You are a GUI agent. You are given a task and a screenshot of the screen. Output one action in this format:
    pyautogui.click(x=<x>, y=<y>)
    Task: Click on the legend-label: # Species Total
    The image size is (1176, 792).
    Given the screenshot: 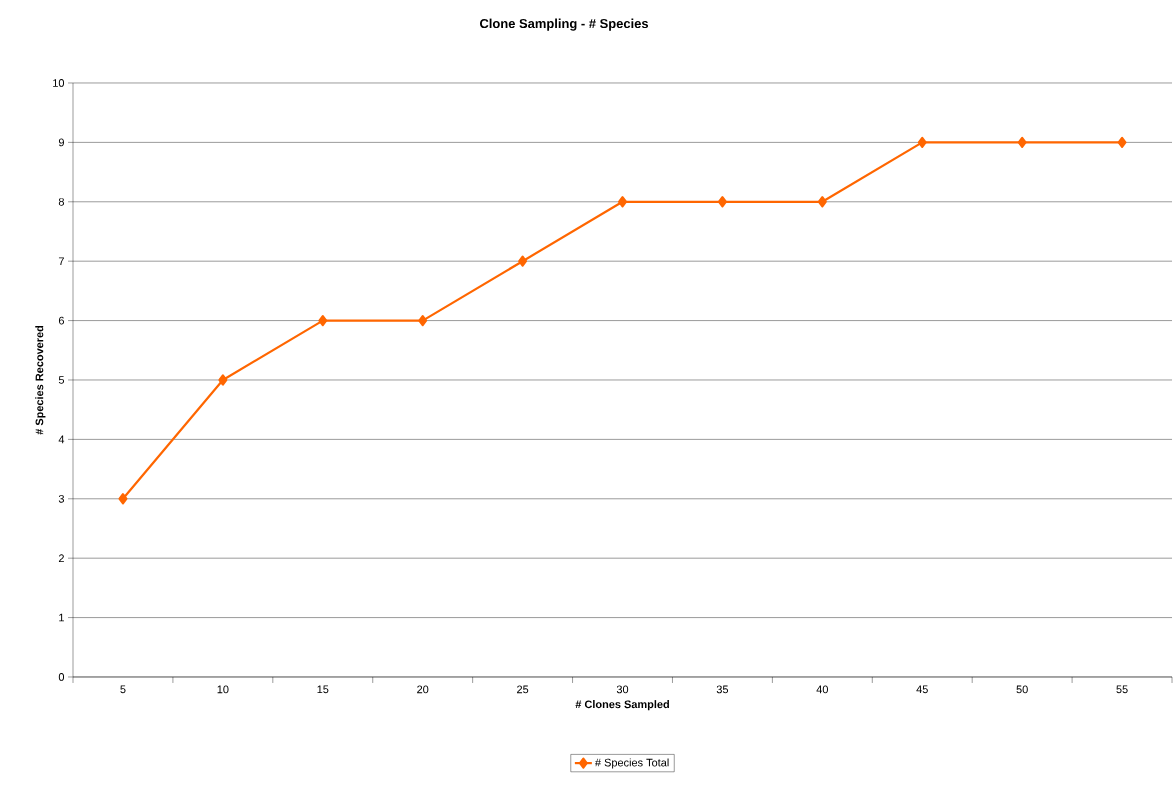 What is the action you would take?
    pyautogui.click(x=632, y=763)
    